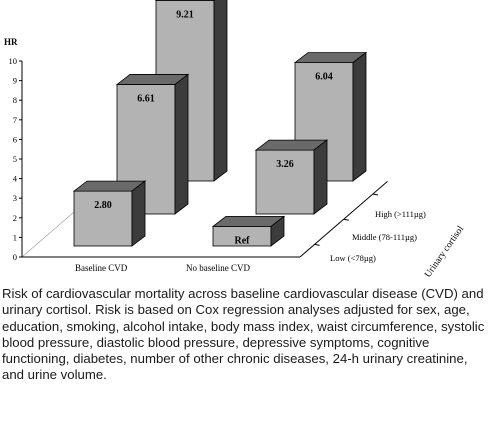  What do you see at coordinates (400, 214) in the screenshot?
I see `depth-label: High (>111µg)` at bounding box center [400, 214].